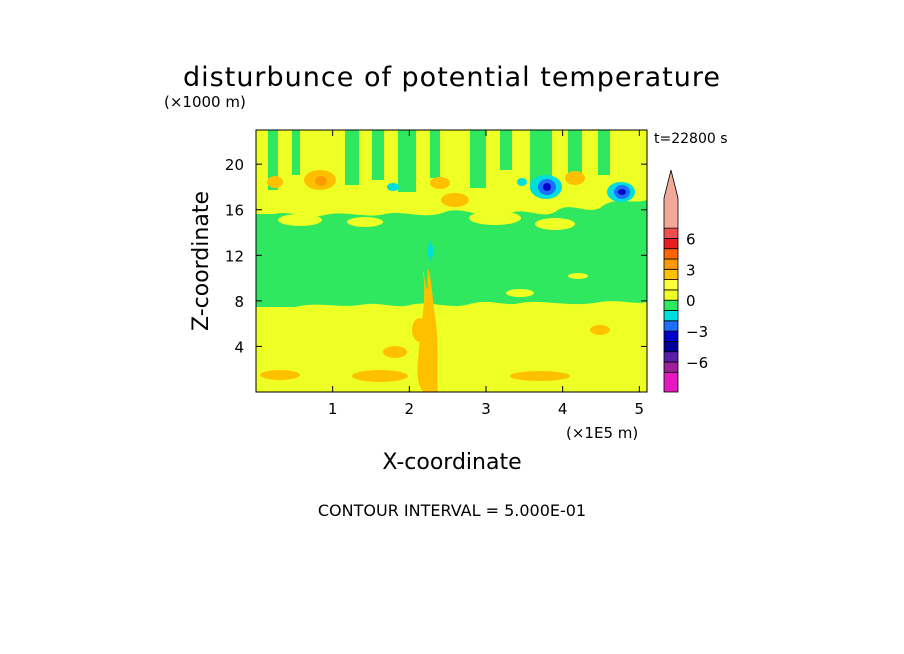  I want to click on colorbar-segment--7_to_-6, so click(671, 367).